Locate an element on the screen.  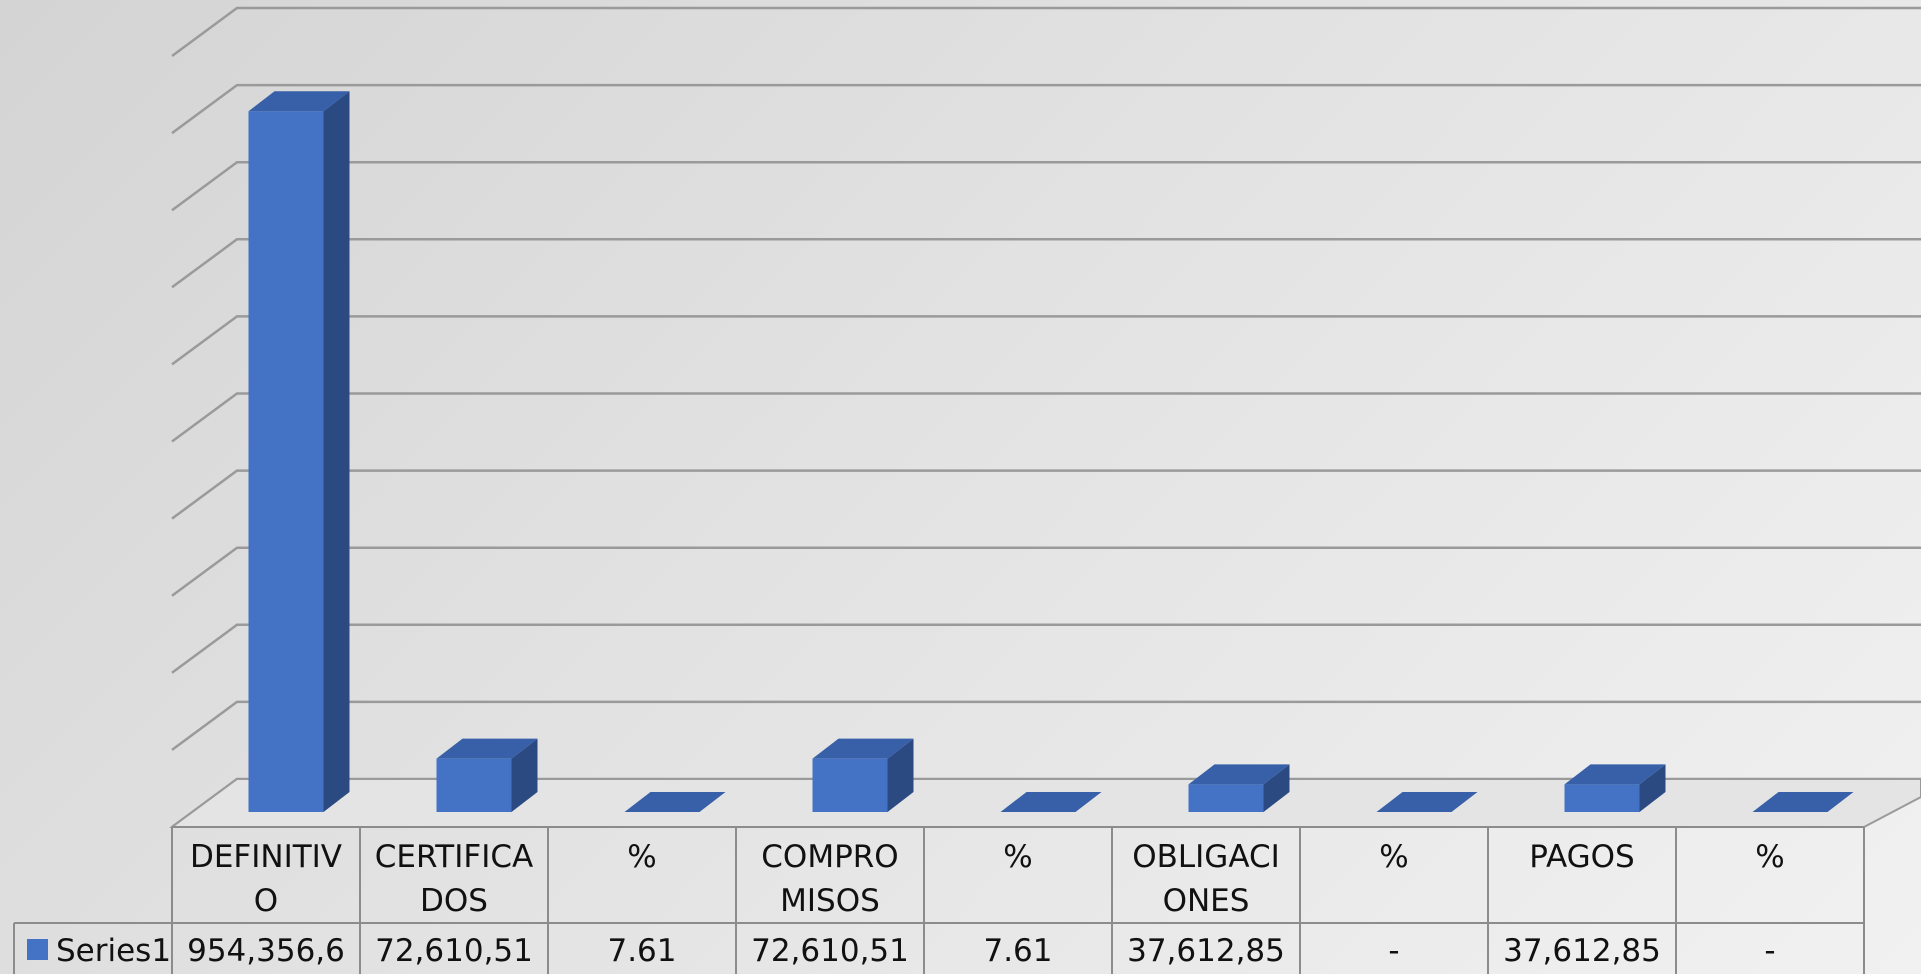
category-label: DEFINITIV is located at coordinates (266, 857).